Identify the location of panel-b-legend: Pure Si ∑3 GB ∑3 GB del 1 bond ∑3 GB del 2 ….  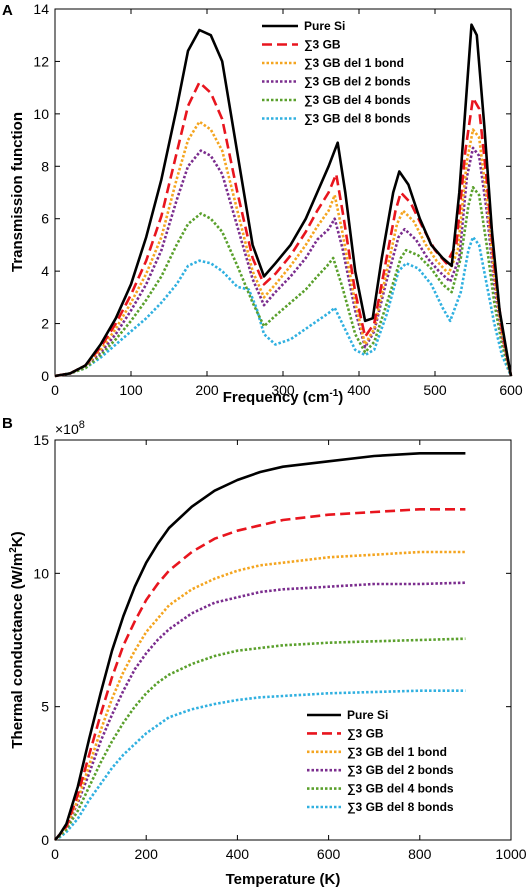
(401, 761).